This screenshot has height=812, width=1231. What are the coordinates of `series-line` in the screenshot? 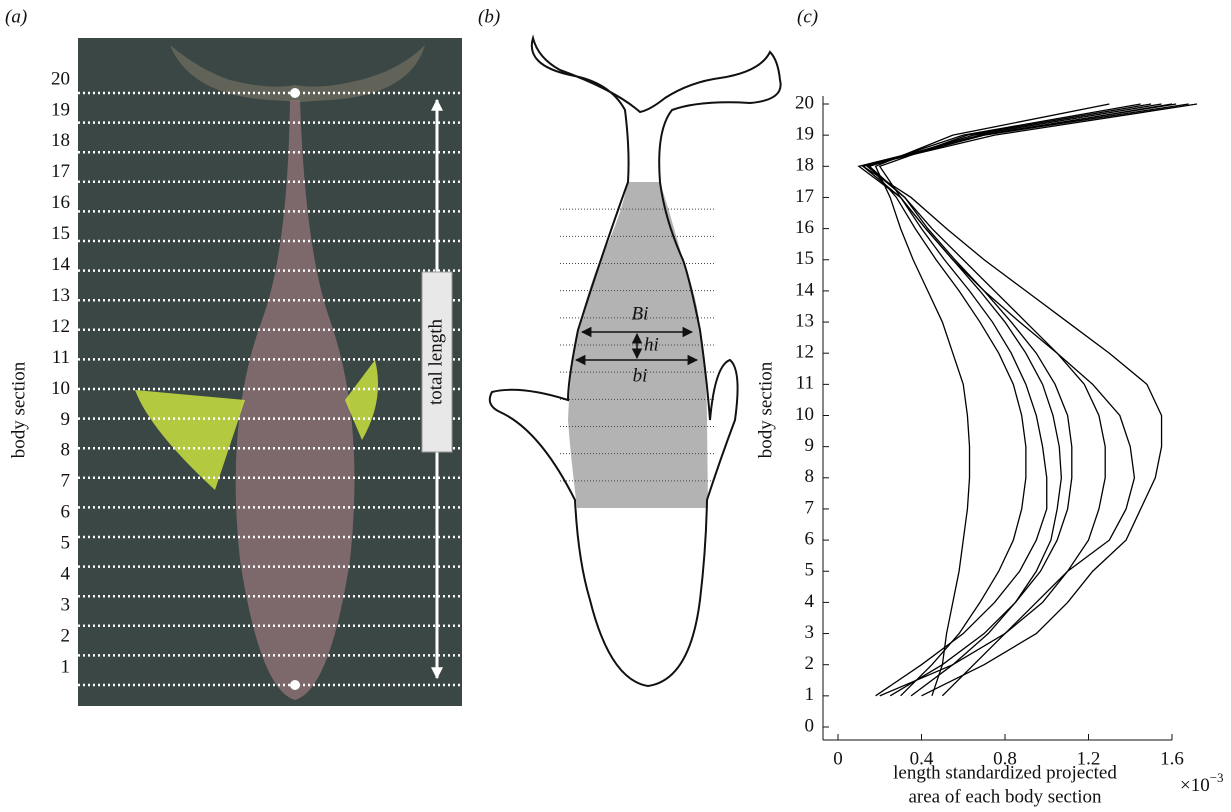 It's located at (992, 400).